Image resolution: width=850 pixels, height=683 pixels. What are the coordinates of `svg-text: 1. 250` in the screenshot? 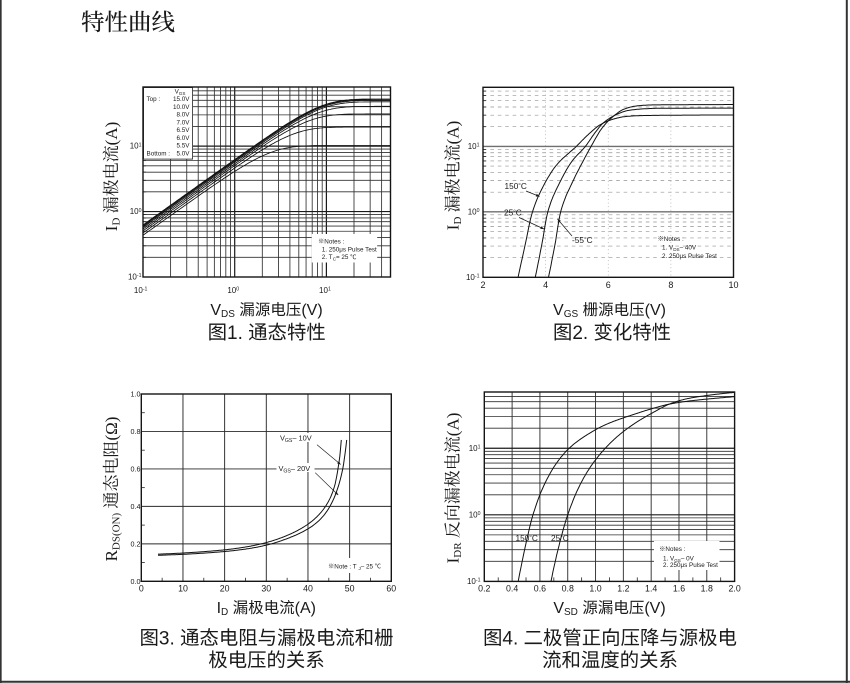 It's located at (331, 250).